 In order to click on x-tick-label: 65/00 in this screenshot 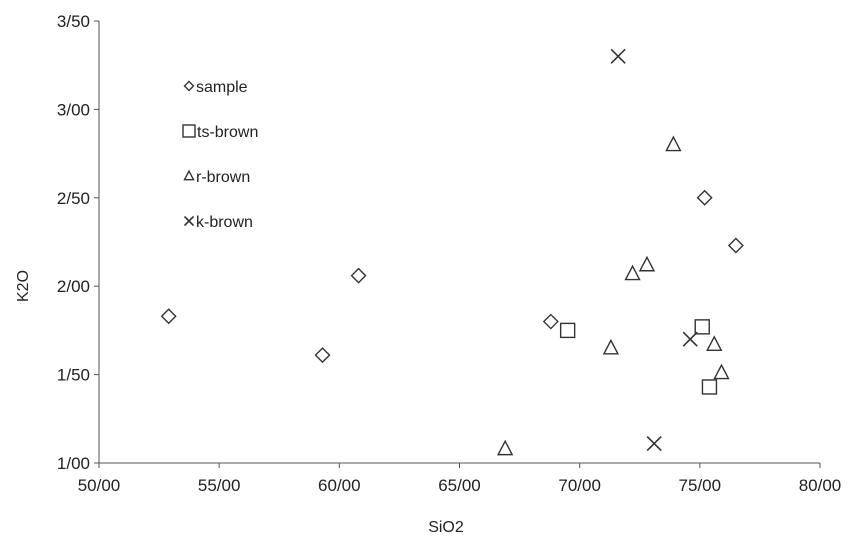, I will do `click(459, 485)`.